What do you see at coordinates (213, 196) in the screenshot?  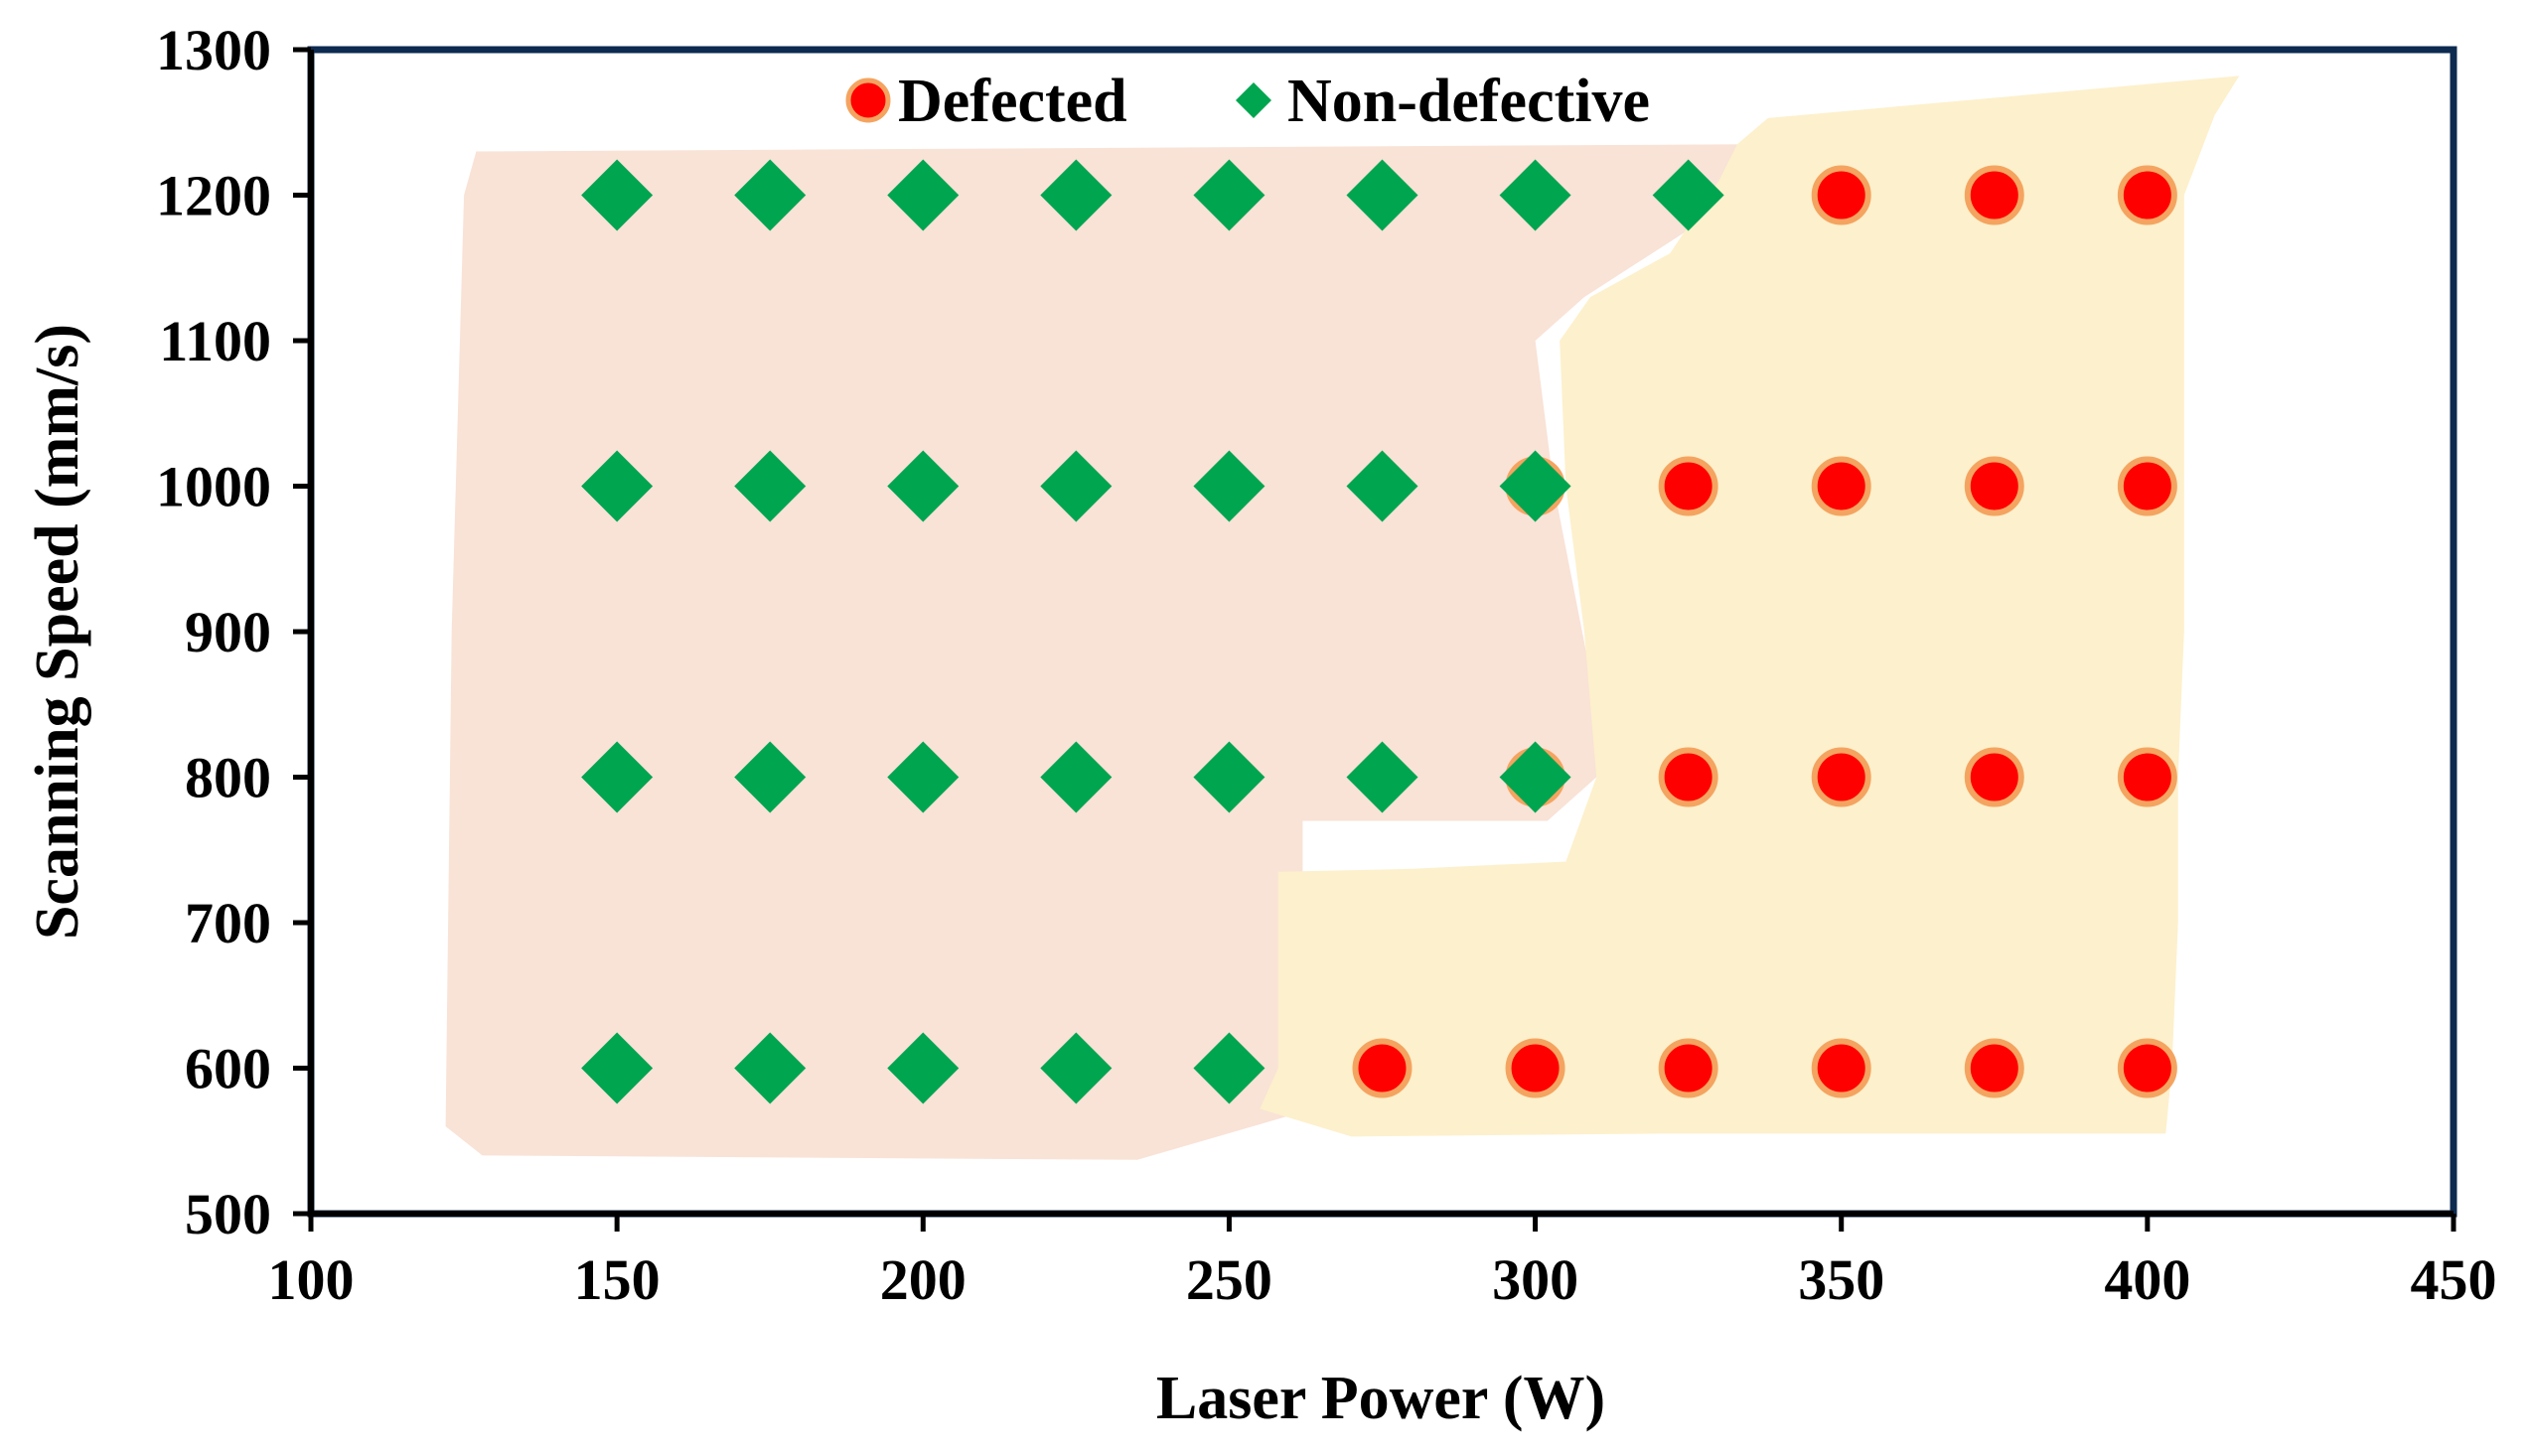 I see `y-tick-label: 1200` at bounding box center [213, 196].